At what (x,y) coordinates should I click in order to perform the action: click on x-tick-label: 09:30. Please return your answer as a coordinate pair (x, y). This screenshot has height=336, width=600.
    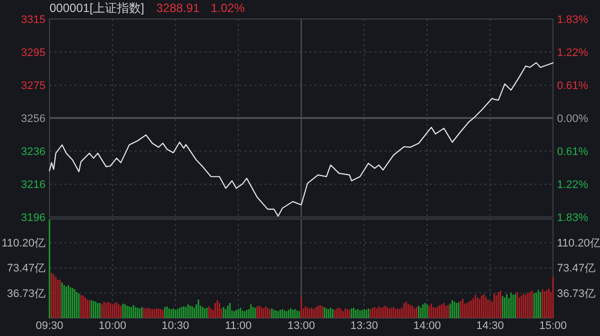
    Looking at the image, I should click on (50, 326).